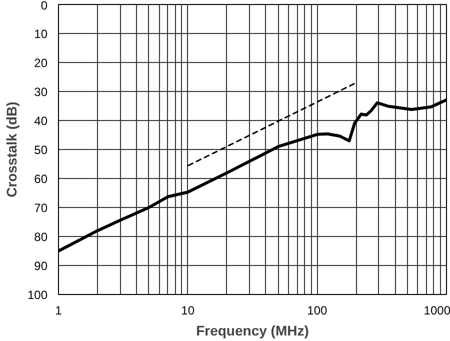  I want to click on y-tick-label: 100, so click(37, 295).